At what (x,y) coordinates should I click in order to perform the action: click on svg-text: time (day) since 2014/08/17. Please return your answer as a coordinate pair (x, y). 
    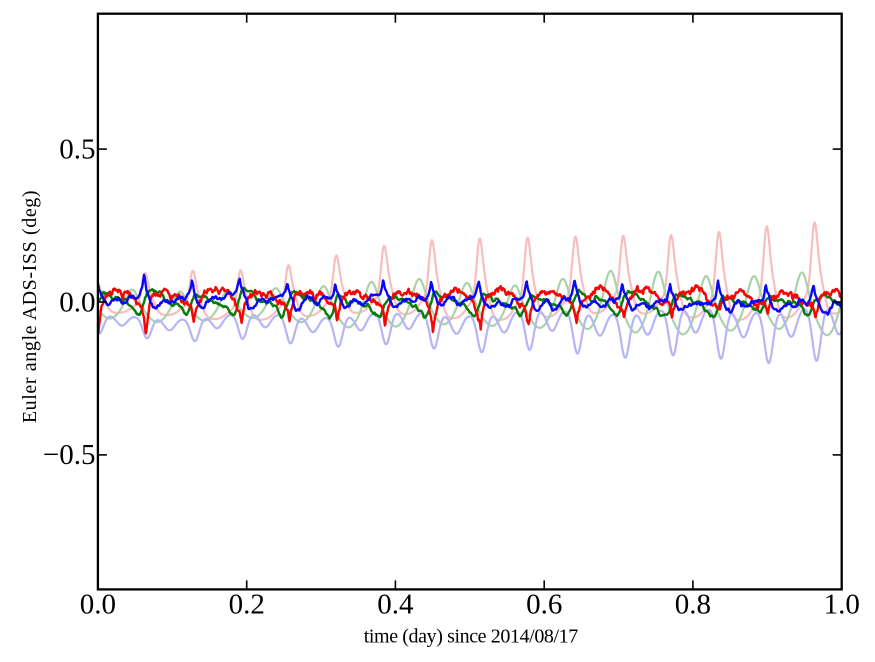
    Looking at the image, I should click on (471, 637).